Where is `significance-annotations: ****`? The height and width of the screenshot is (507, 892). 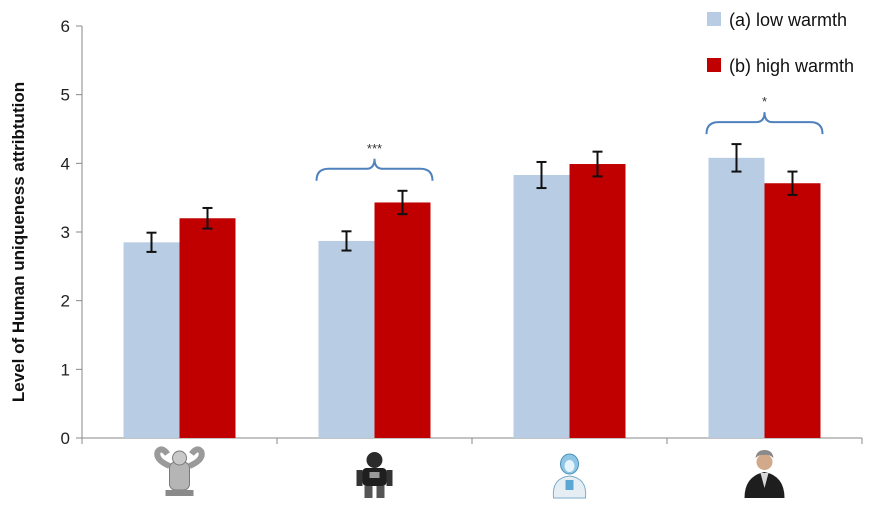 significance-annotations: **** is located at coordinates (569, 137).